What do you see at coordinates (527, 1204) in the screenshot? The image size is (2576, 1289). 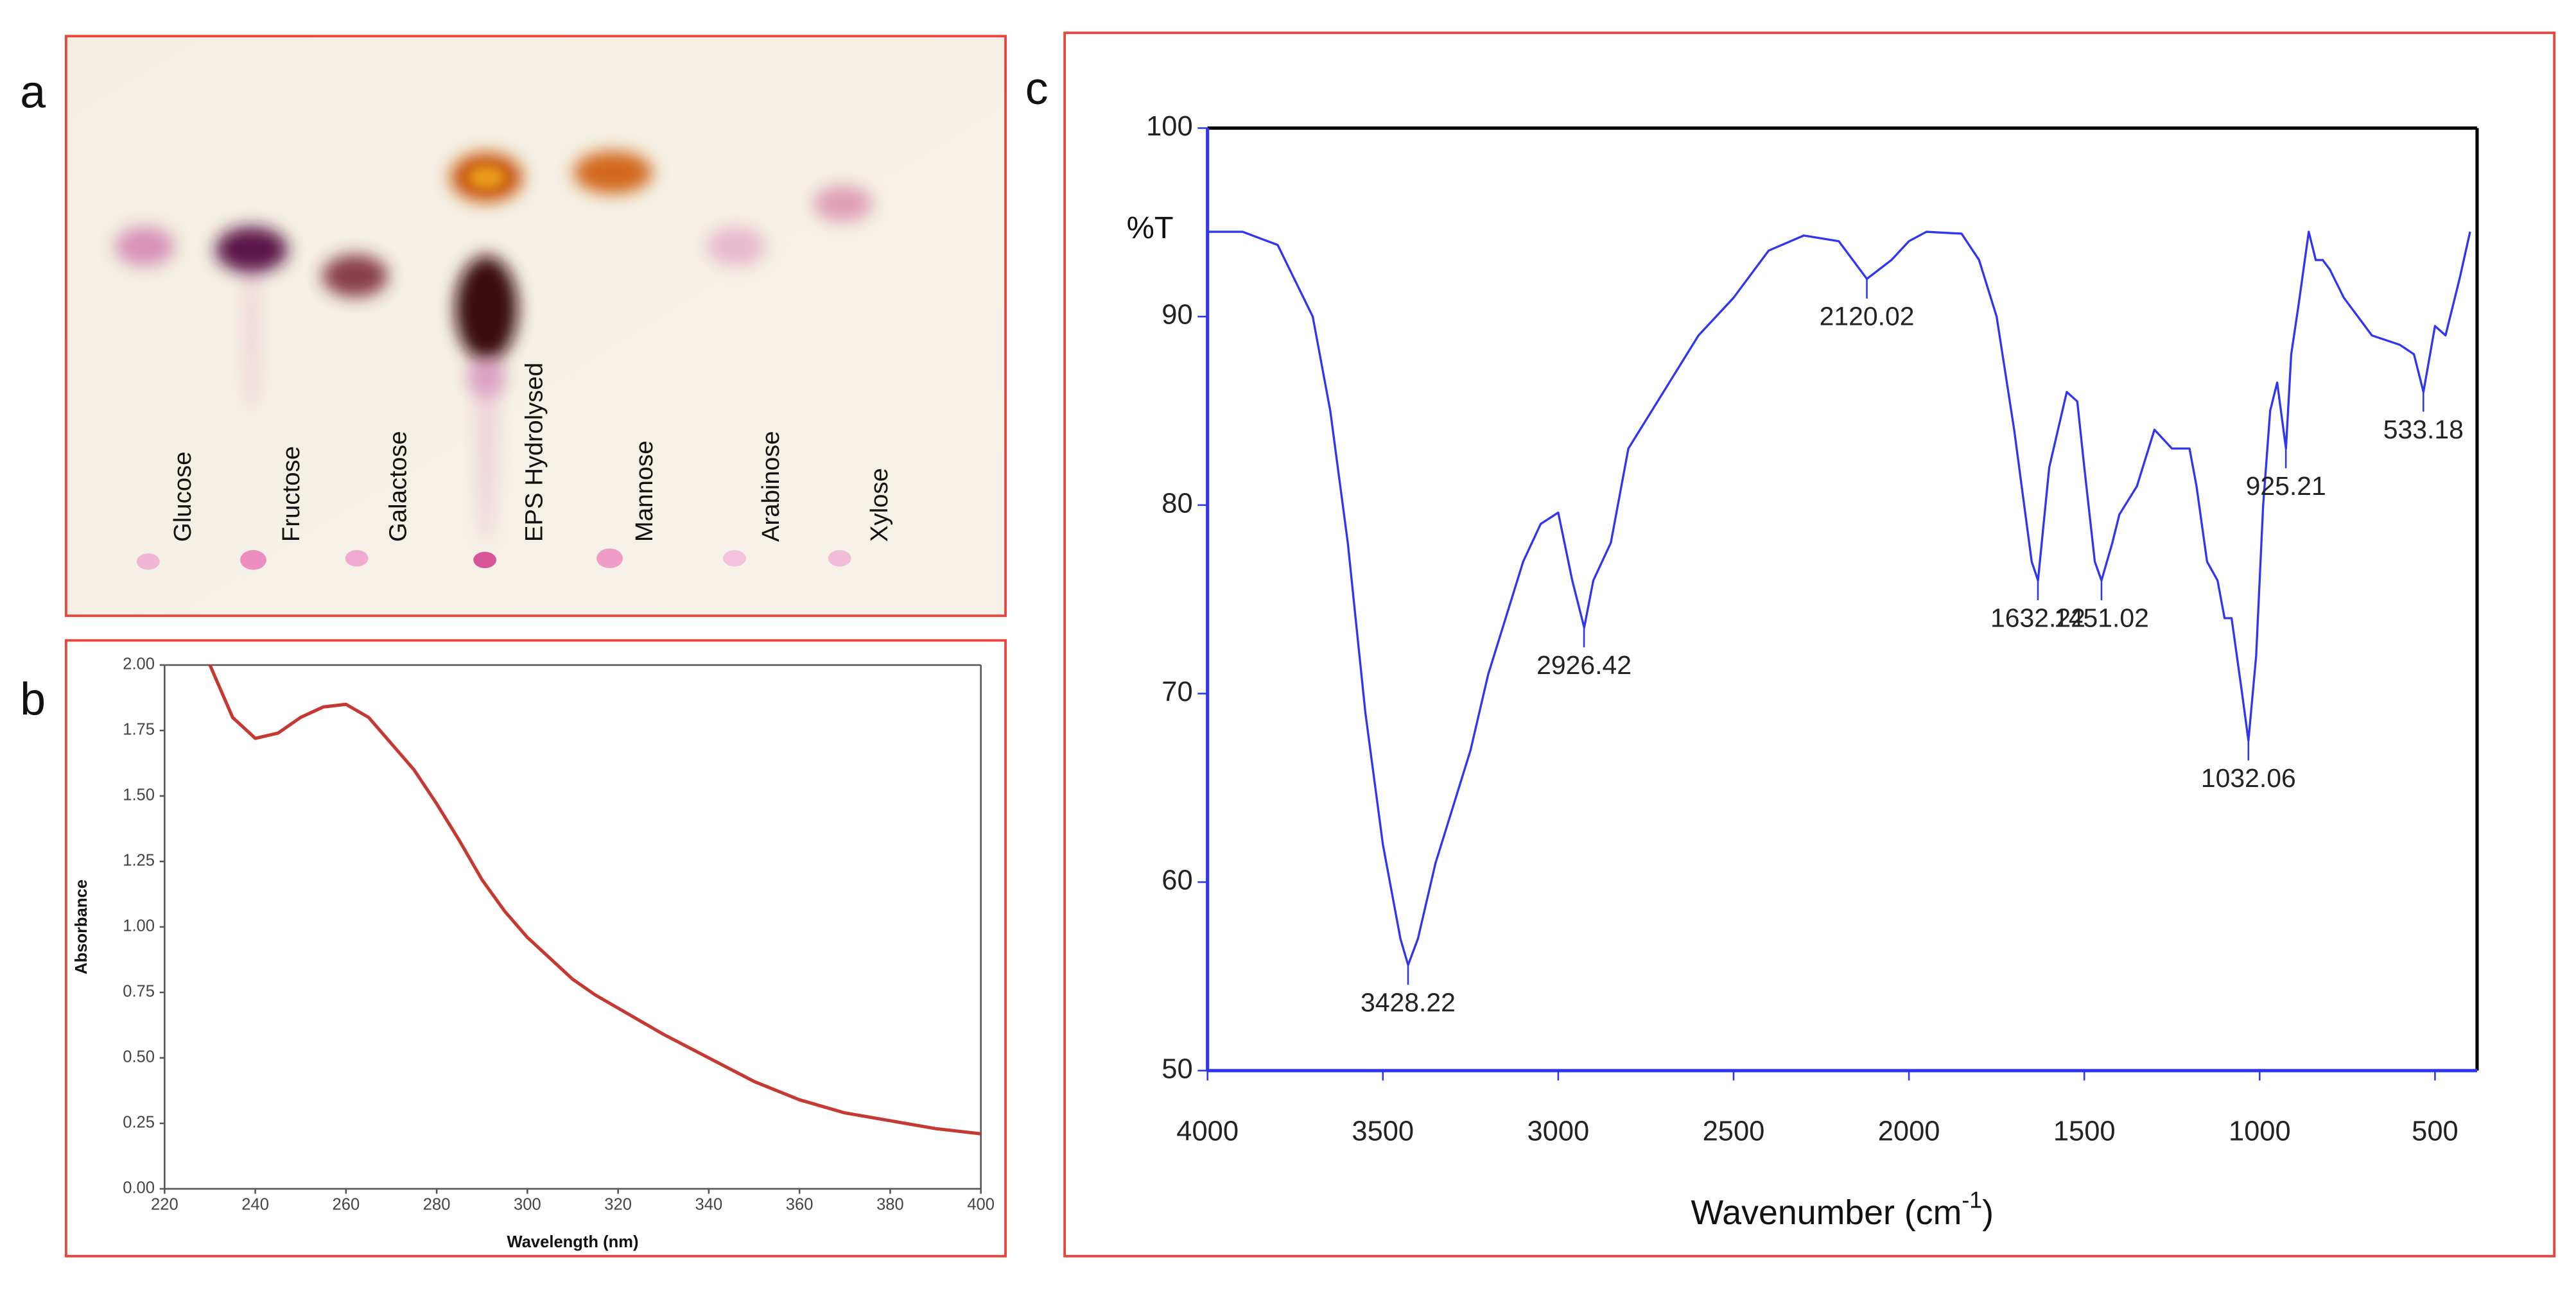 I see `x-tick-label: 300` at bounding box center [527, 1204].